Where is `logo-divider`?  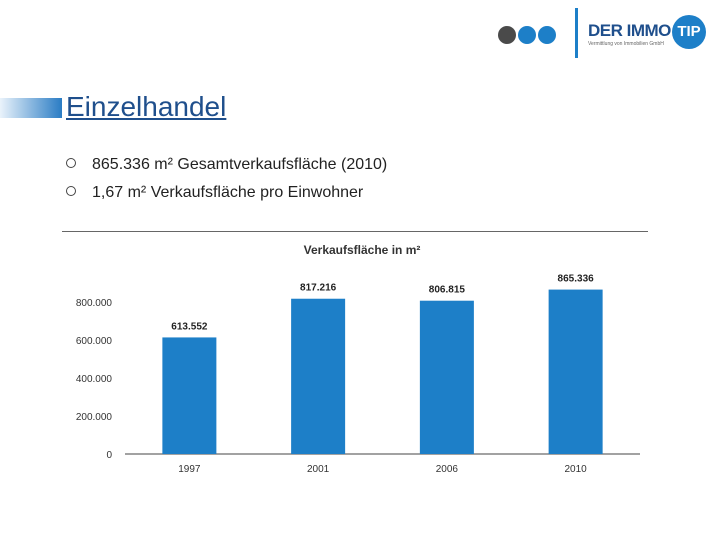
logo-divider is located at coordinates (576, 33).